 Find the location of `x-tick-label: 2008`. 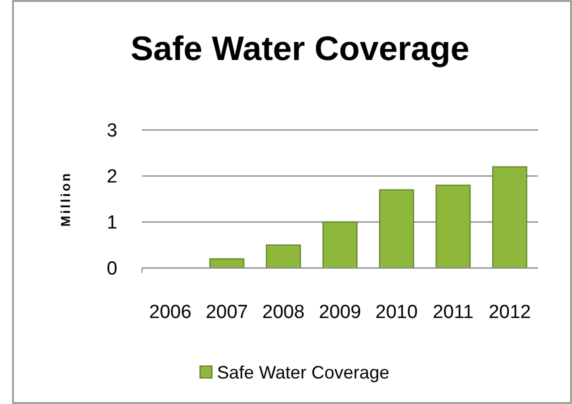

x-tick-label: 2008 is located at coordinates (283, 312).